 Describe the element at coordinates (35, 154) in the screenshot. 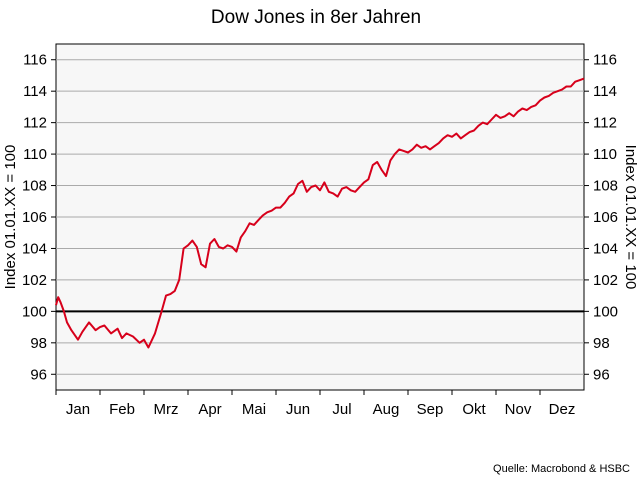

I see `y-tick-label-left: 110` at that location.